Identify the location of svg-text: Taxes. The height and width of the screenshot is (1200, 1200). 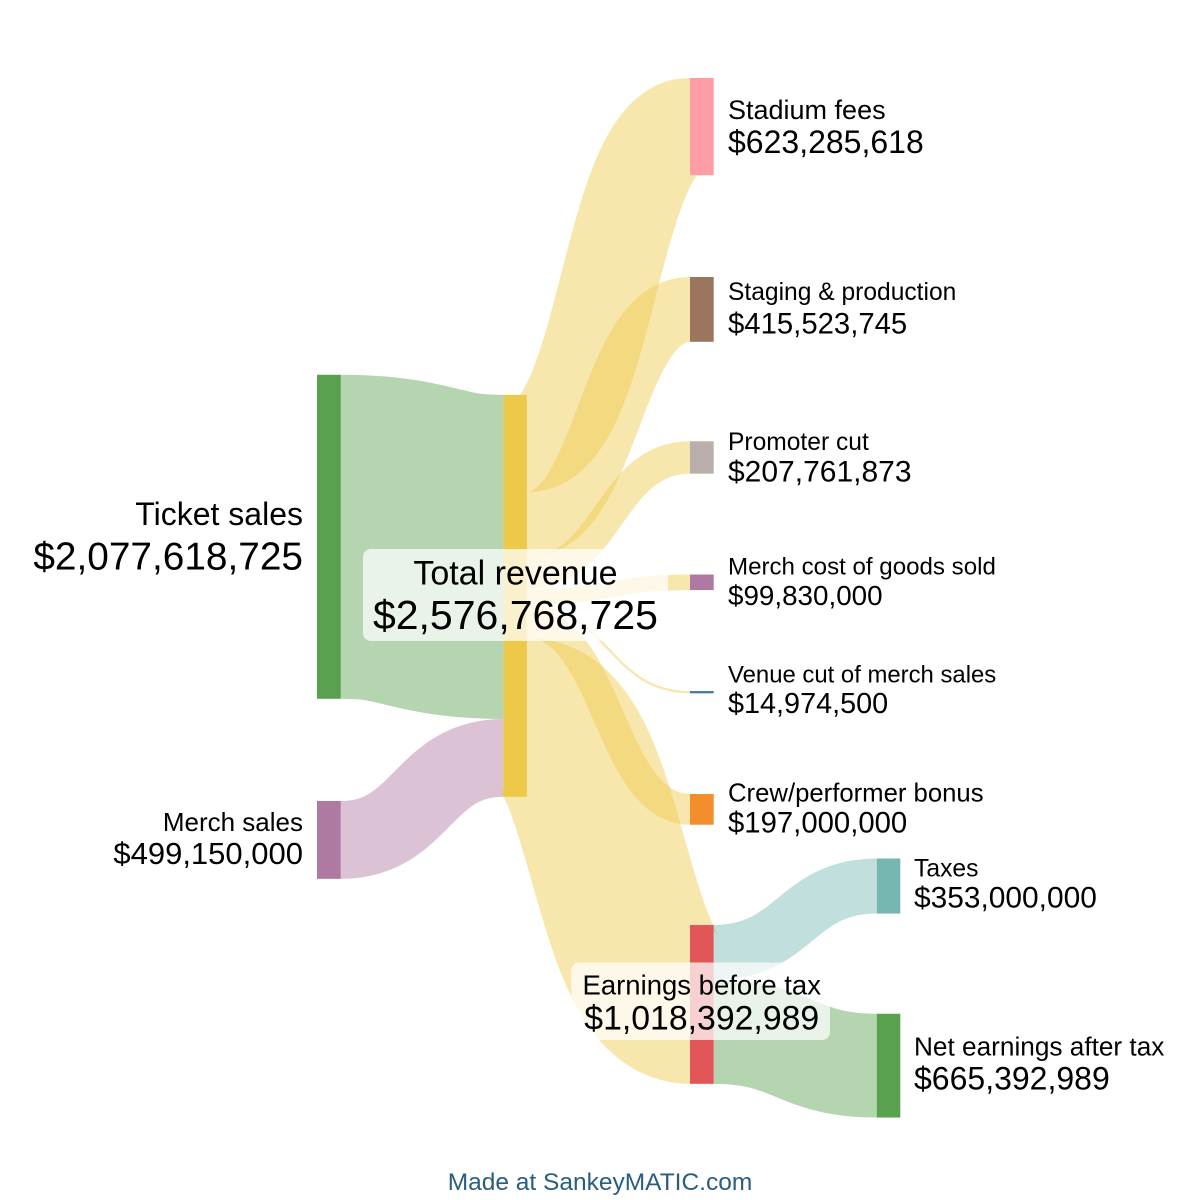
(946, 869).